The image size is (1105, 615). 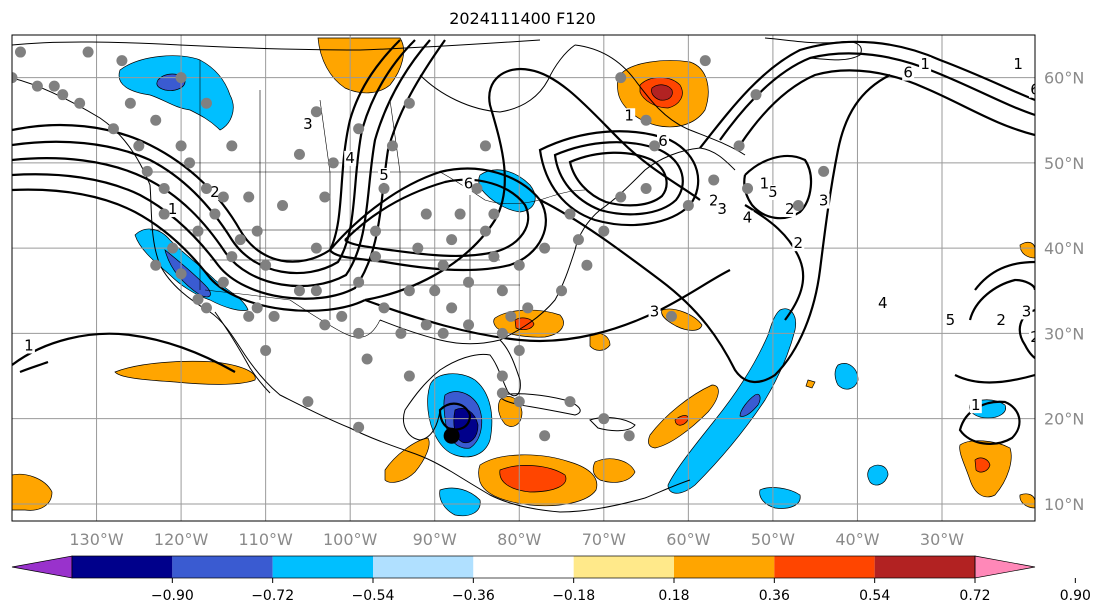 I want to click on longitude-tick-label: 30°W, so click(x=942, y=539).